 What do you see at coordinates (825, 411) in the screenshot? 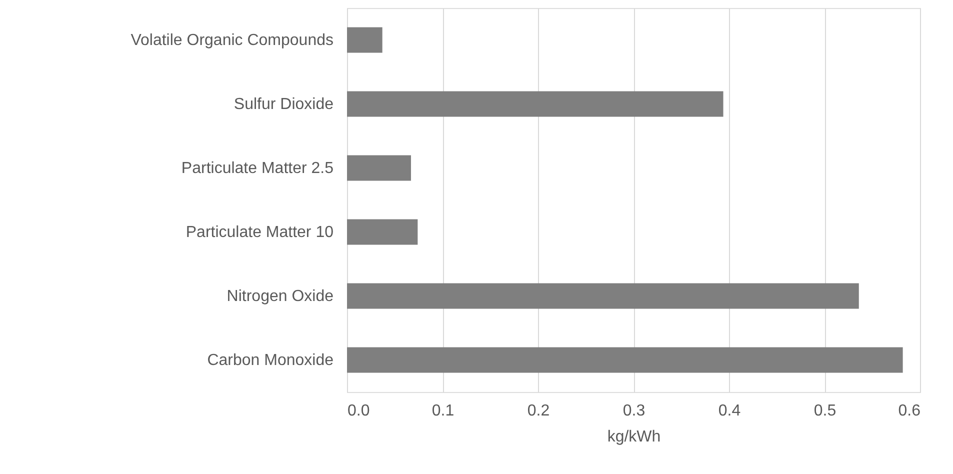
I see `x-tick-label: 0.5` at bounding box center [825, 411].